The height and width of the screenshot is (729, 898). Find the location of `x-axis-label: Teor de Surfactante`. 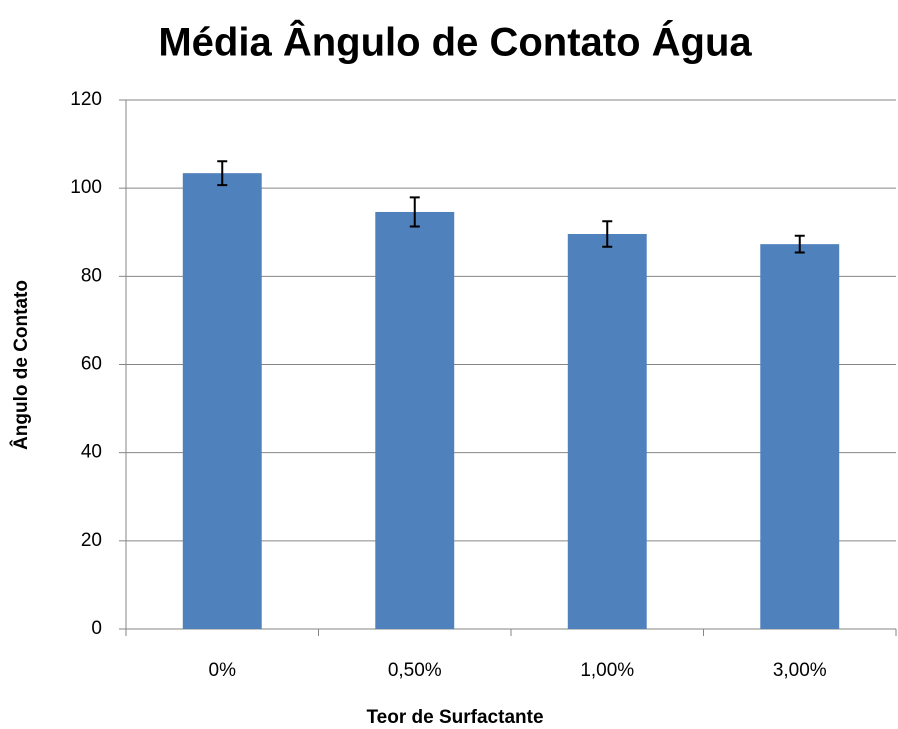

x-axis-label: Teor de Surfactante is located at coordinates (454, 717).